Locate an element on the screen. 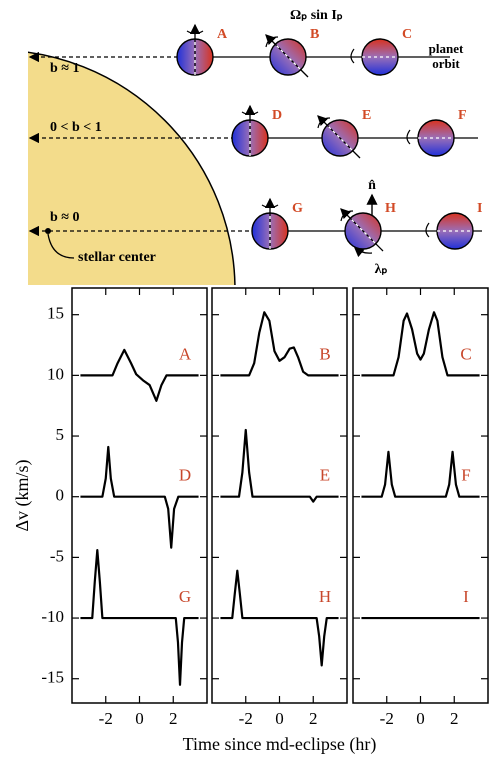 Image resolution: width=501 pixels, height=764 pixels. y-tick-label: -15 is located at coordinates (52, 677).